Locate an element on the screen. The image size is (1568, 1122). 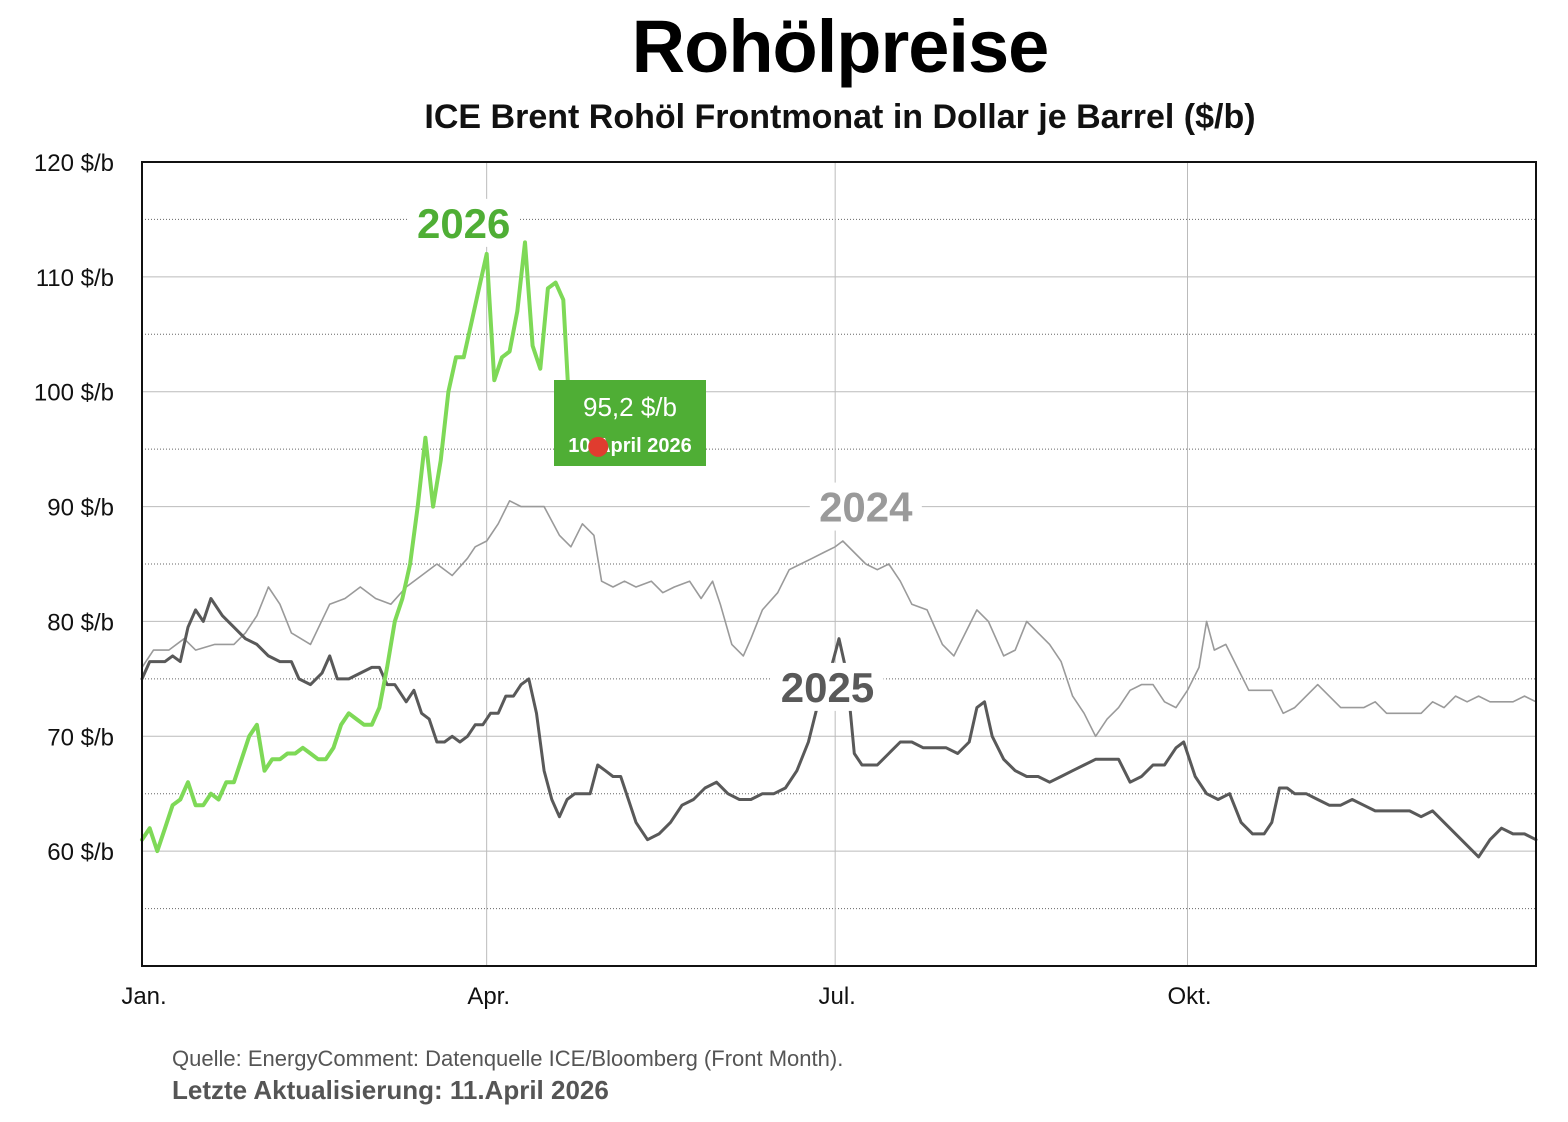
callout-box is located at coordinates (630, 423).